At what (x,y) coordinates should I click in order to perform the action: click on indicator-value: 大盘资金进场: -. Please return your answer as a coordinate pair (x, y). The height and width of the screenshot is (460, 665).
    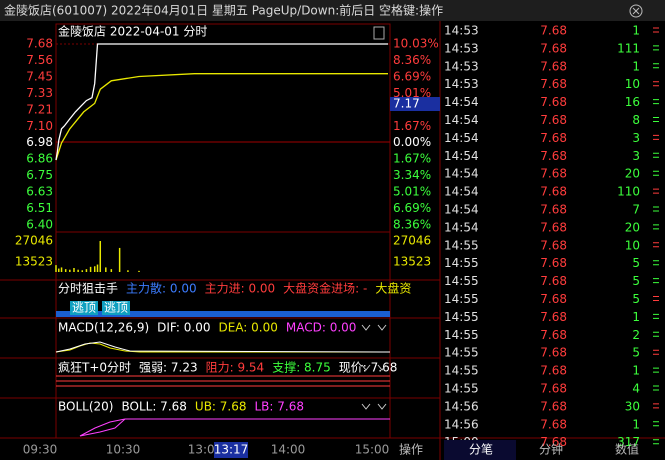
    Looking at the image, I should click on (325, 288).